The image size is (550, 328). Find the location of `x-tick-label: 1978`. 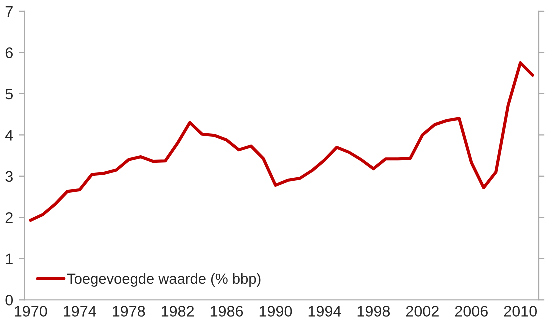

x-tick-label: 1978 is located at coordinates (129, 311).